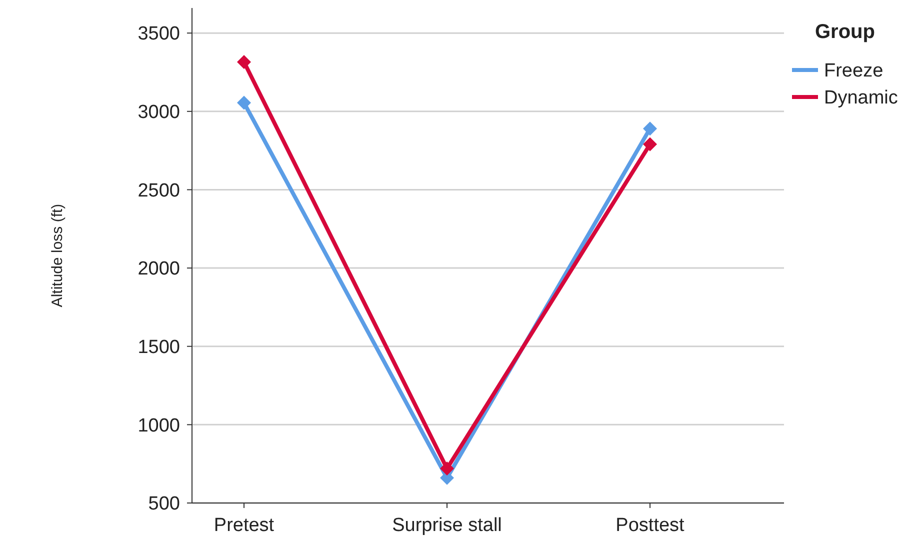 Image resolution: width=918 pixels, height=544 pixels. Describe the element at coordinates (159, 425) in the screenshot. I see `y-tick-label: 1000` at that location.